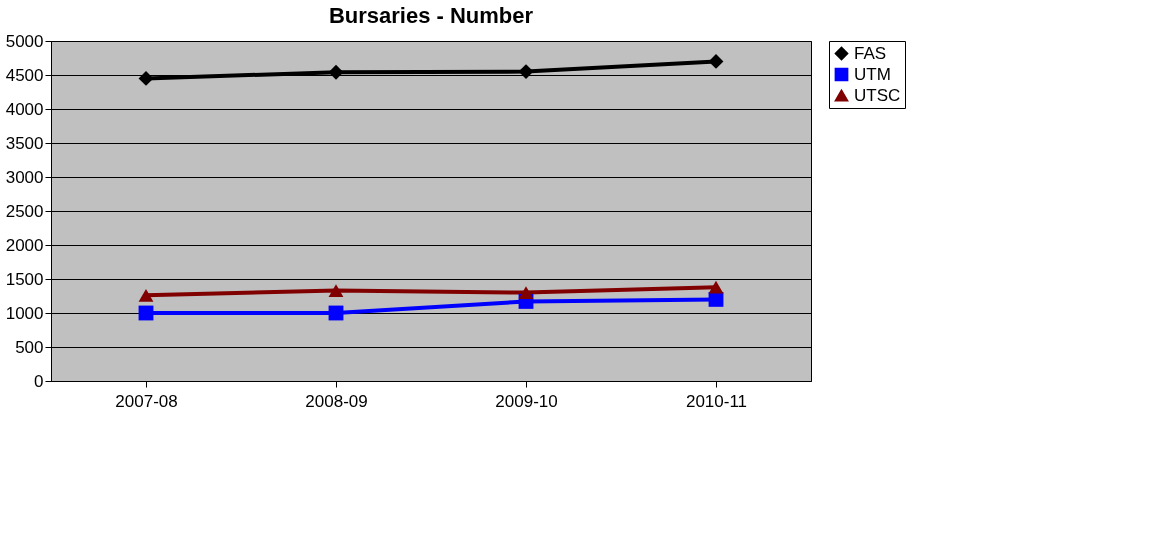 Image resolution: width=1171 pixels, height=550 pixels. I want to click on x-tick-label: 2007-08, so click(146, 401).